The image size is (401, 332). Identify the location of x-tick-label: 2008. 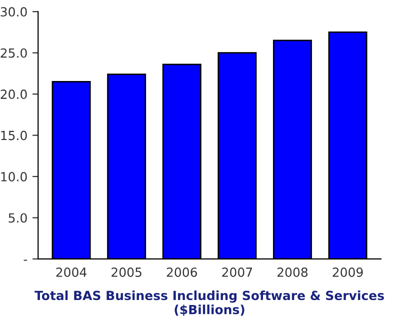
(292, 272).